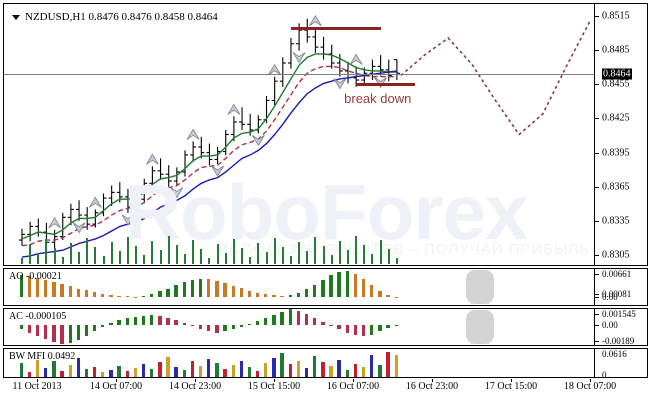 This screenshot has height=400, width=654. What do you see at coordinates (299, 327) in the screenshot?
I see `ac-plot-area` at bounding box center [299, 327].